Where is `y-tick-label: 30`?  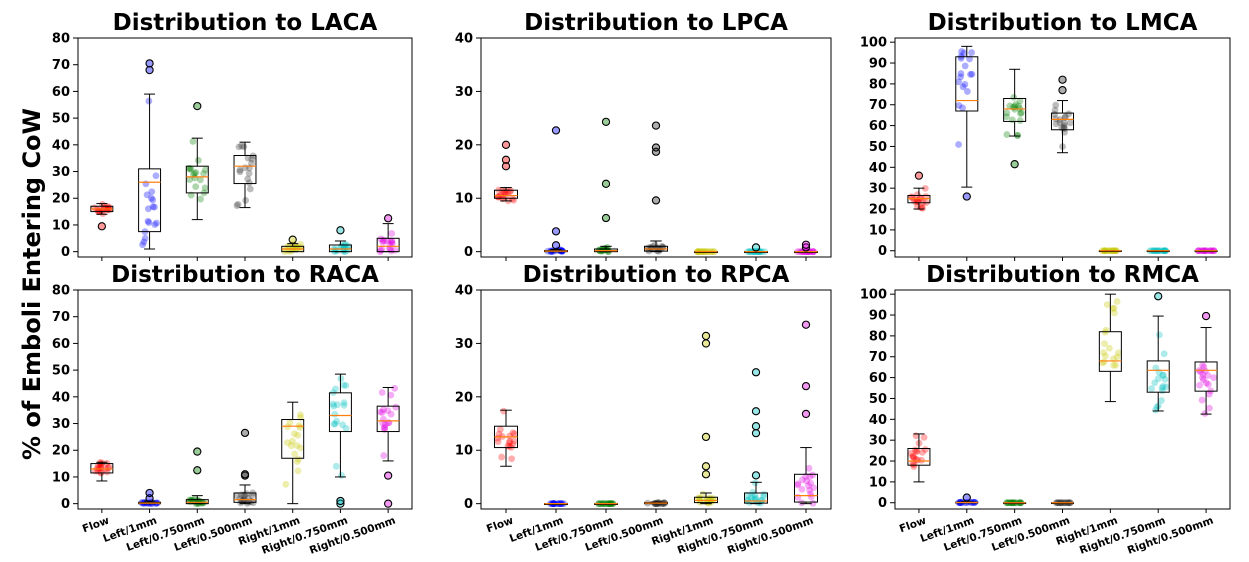 y-tick-label: 30 is located at coordinates (464, 344).